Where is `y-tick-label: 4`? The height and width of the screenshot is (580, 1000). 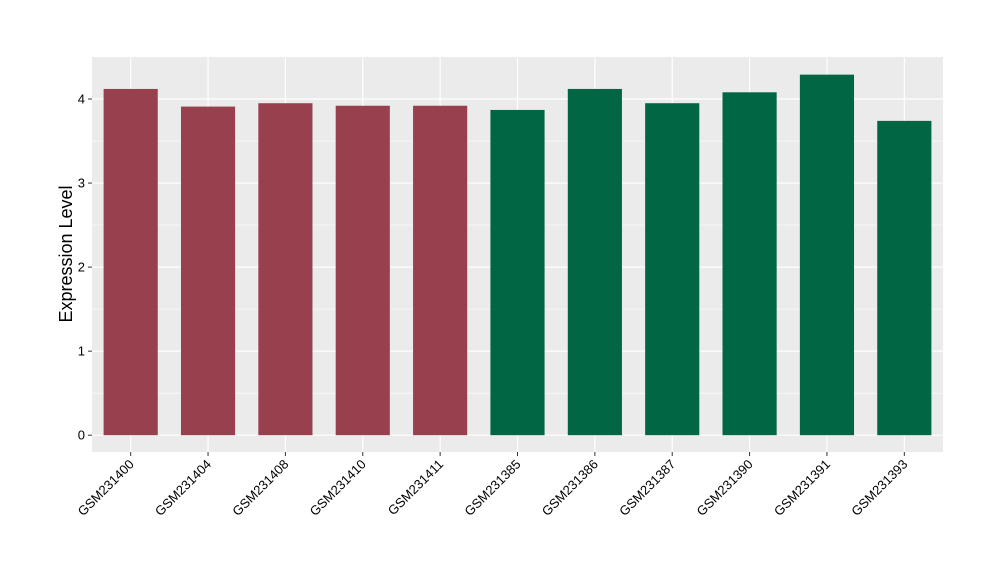
y-tick-label: 4 is located at coordinates (81, 99).